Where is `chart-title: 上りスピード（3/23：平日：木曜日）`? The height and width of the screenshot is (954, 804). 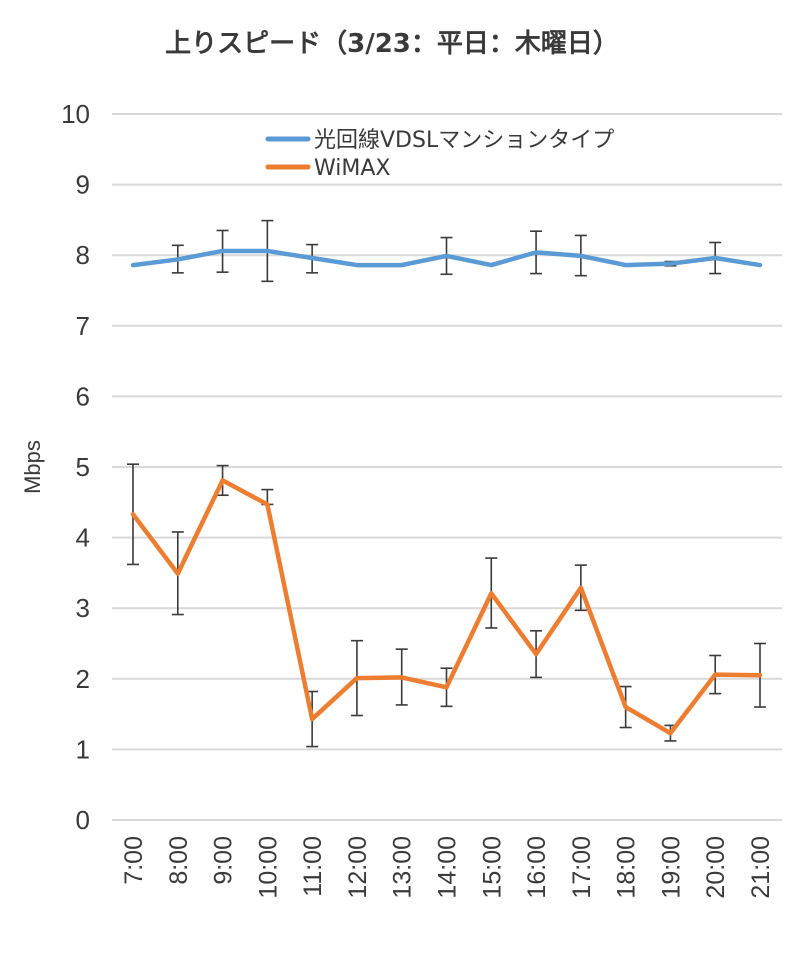
chart-title: 上りスピード（3/23：平日：木曜日） is located at coordinates (392, 44).